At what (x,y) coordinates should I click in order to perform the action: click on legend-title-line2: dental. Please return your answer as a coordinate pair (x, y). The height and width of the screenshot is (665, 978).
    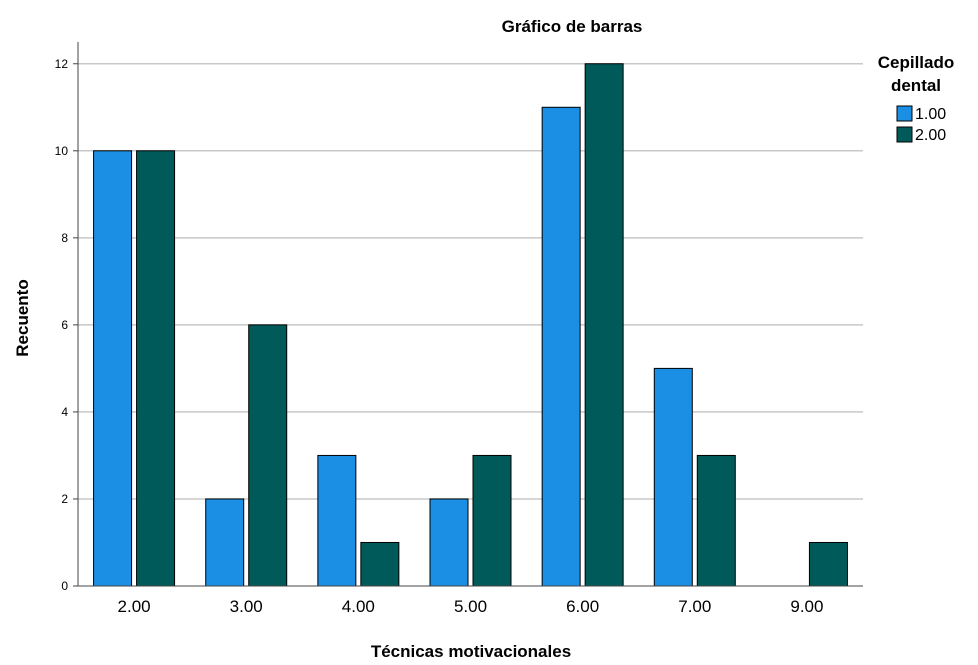
    Looking at the image, I should click on (916, 85).